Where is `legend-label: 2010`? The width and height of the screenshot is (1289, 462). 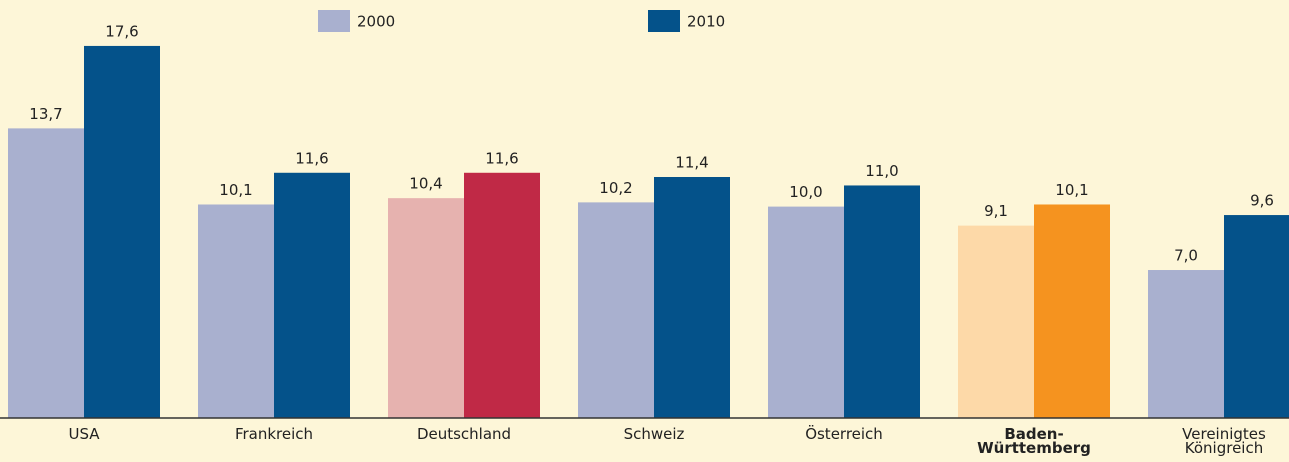
legend-label: 2010 is located at coordinates (706, 22).